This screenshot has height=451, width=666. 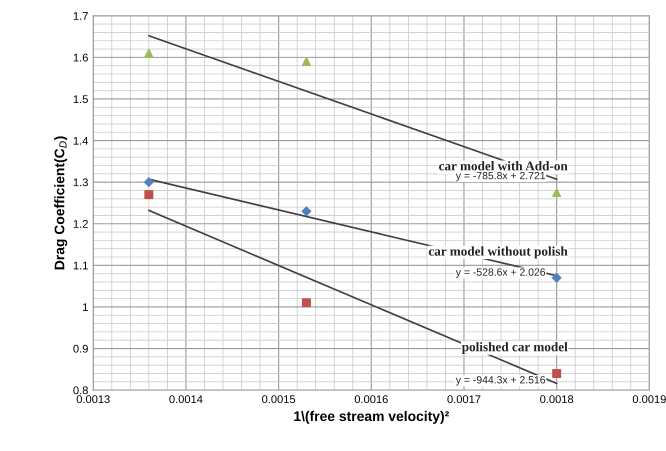 I want to click on y-tick-label: 1.5, so click(x=81, y=99).